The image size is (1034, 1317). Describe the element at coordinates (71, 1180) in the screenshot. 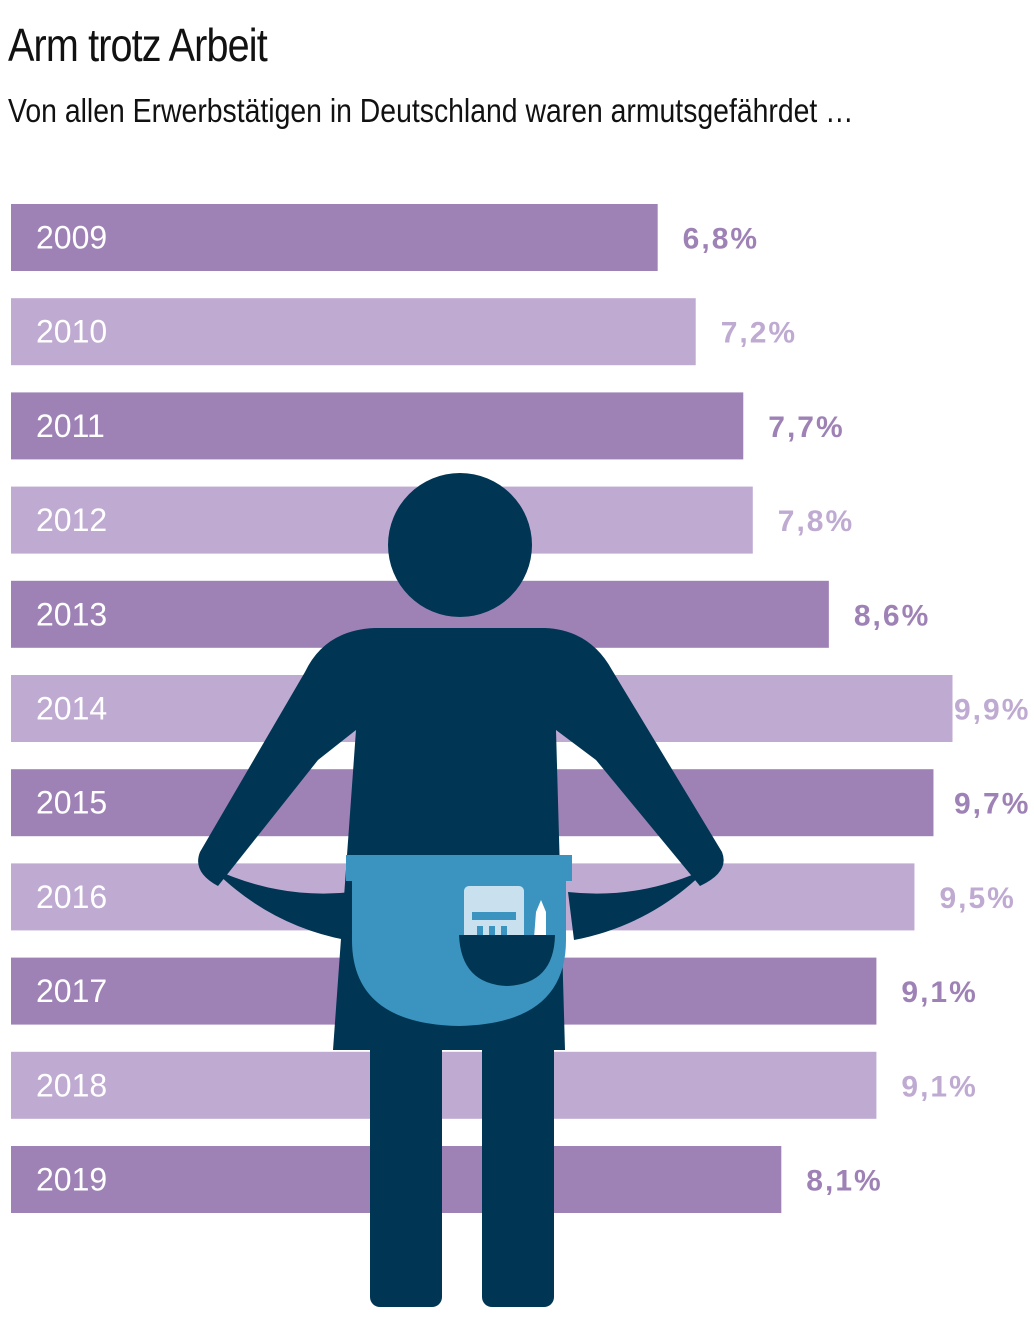

I see `year-label-2019: 2019` at that location.